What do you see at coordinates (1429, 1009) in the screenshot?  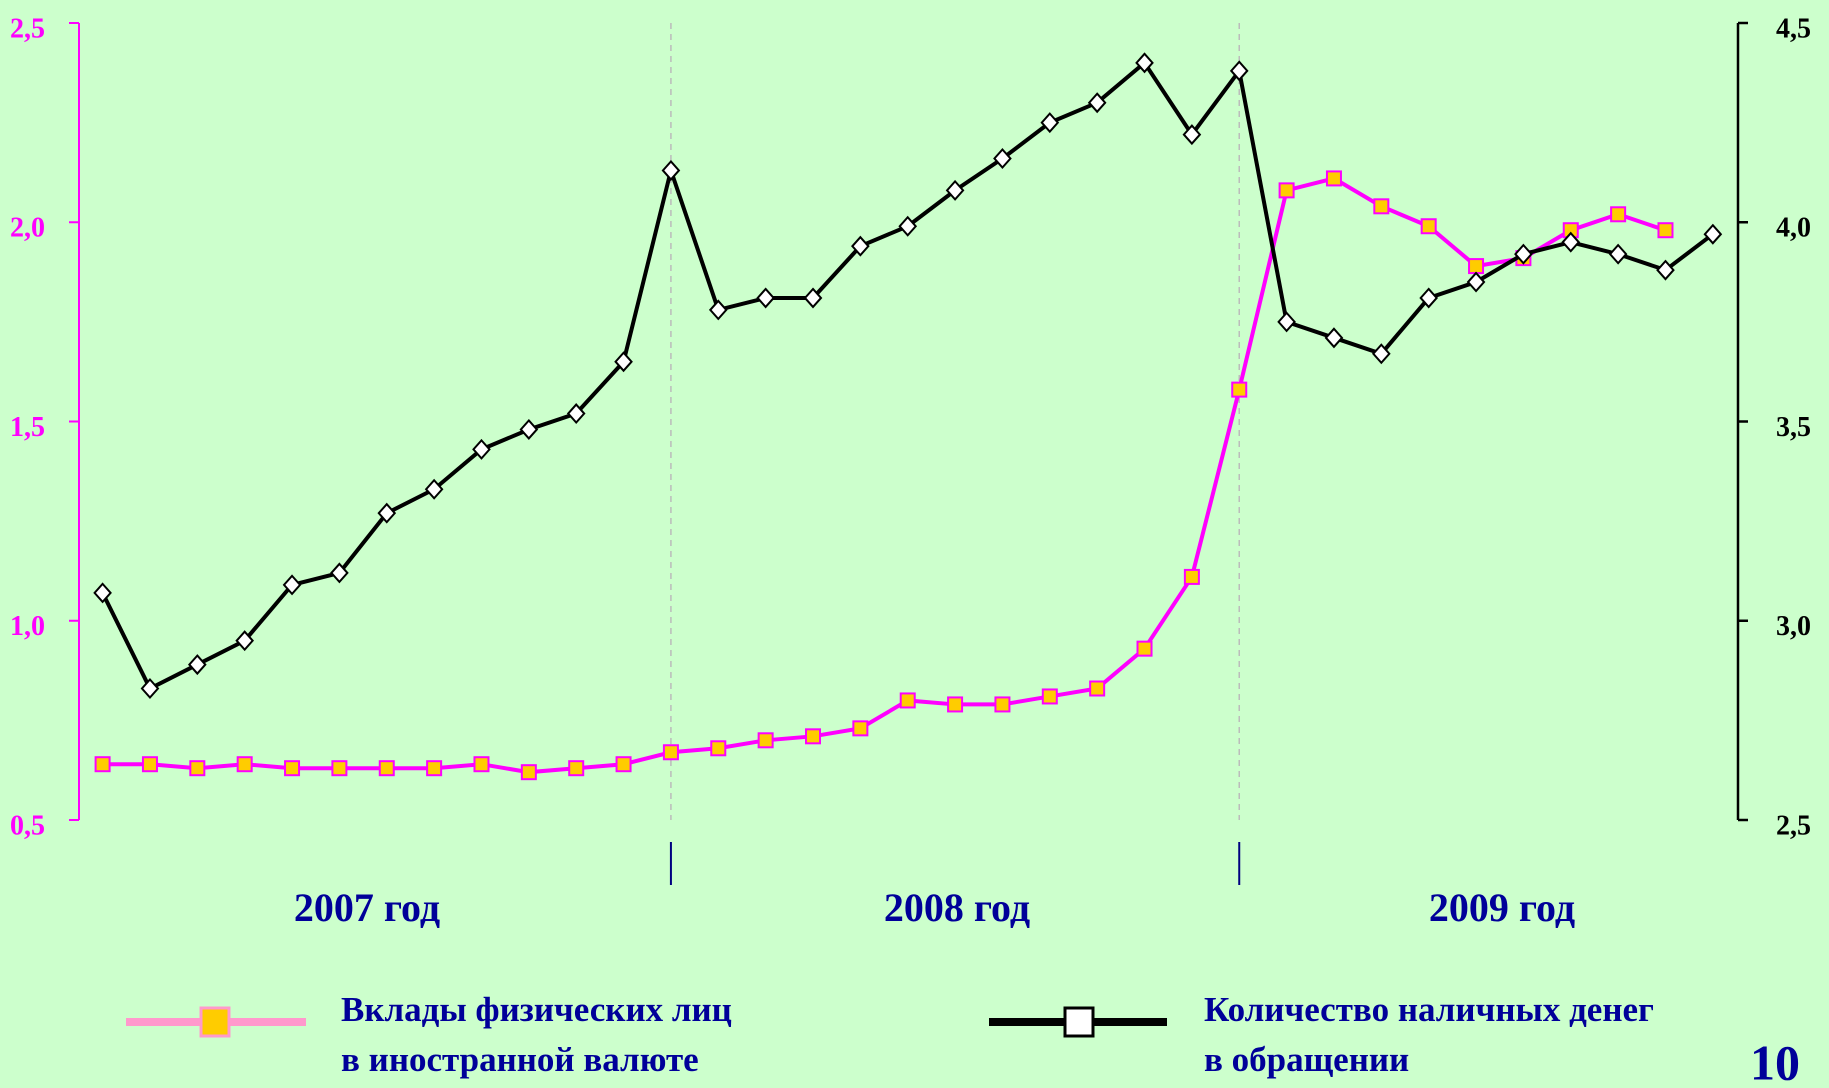 I see `legend-label-line: Количество наличных денег` at bounding box center [1429, 1009].